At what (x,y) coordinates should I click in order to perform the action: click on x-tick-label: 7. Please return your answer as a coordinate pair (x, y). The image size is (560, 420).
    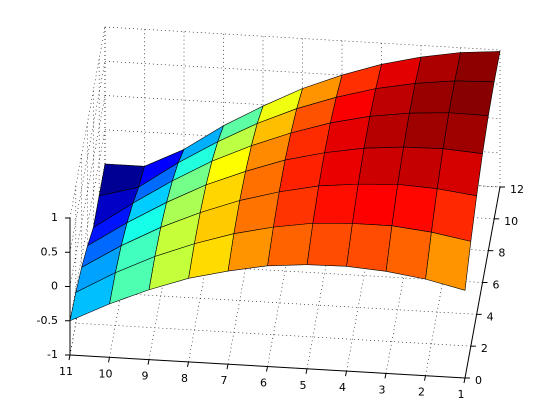
    Looking at the image, I should click on (224, 380).